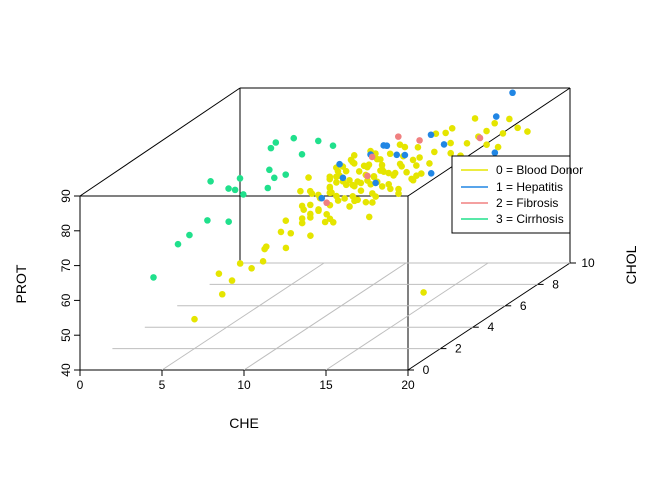 Image resolution: width=672 pixels, height=480 pixels. Describe the element at coordinates (509, 203) in the screenshot. I see `legend-item-2: 2 = Fibrosis` at that location.